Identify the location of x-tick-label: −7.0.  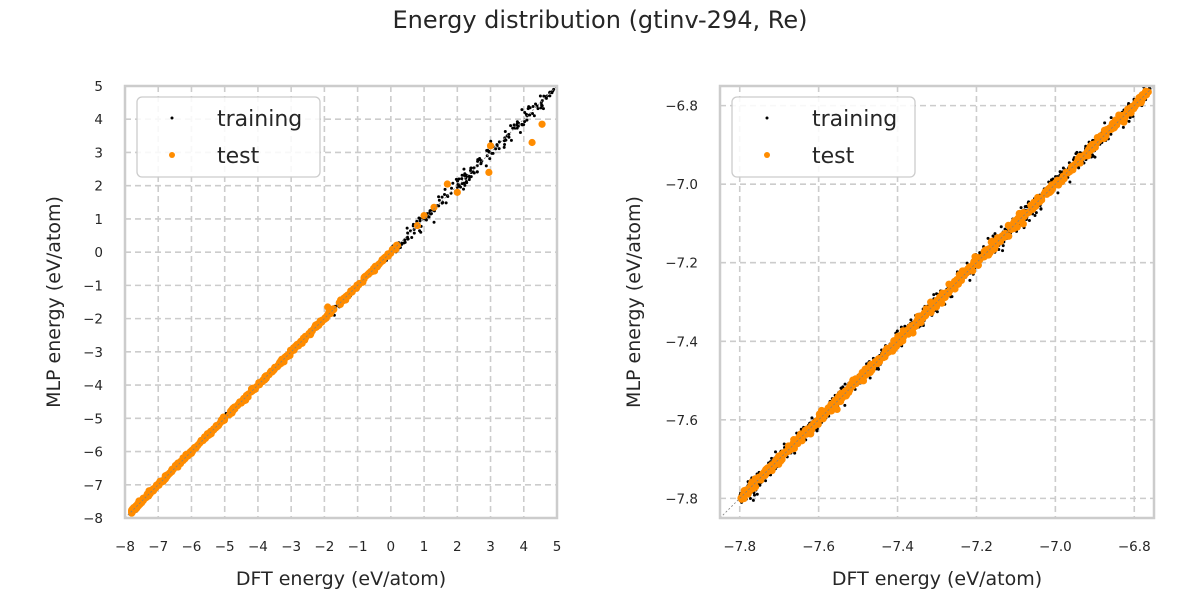
(1055, 547).